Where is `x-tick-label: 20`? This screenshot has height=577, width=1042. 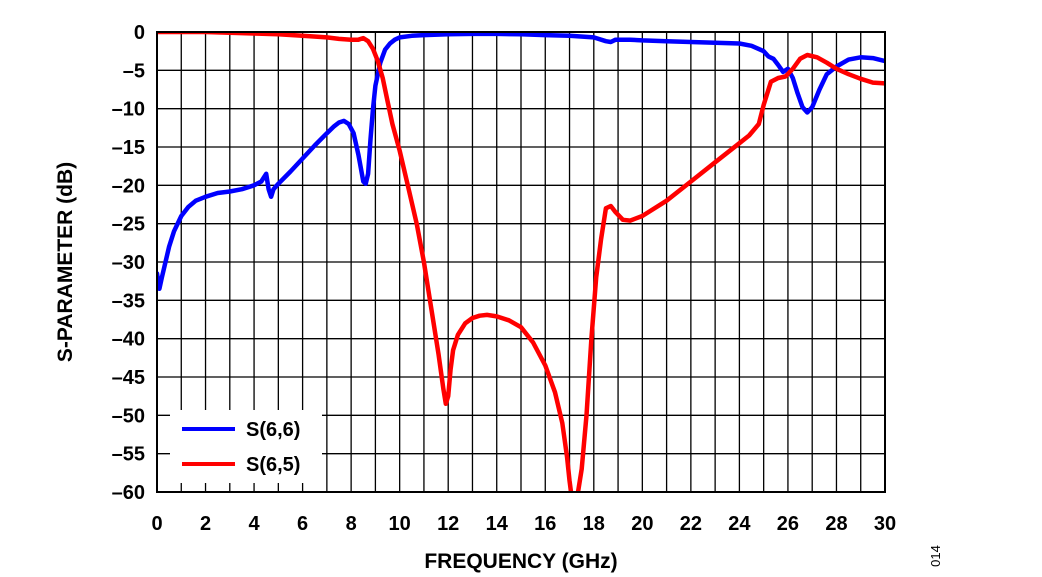 x-tick-label: 20 is located at coordinates (642, 524).